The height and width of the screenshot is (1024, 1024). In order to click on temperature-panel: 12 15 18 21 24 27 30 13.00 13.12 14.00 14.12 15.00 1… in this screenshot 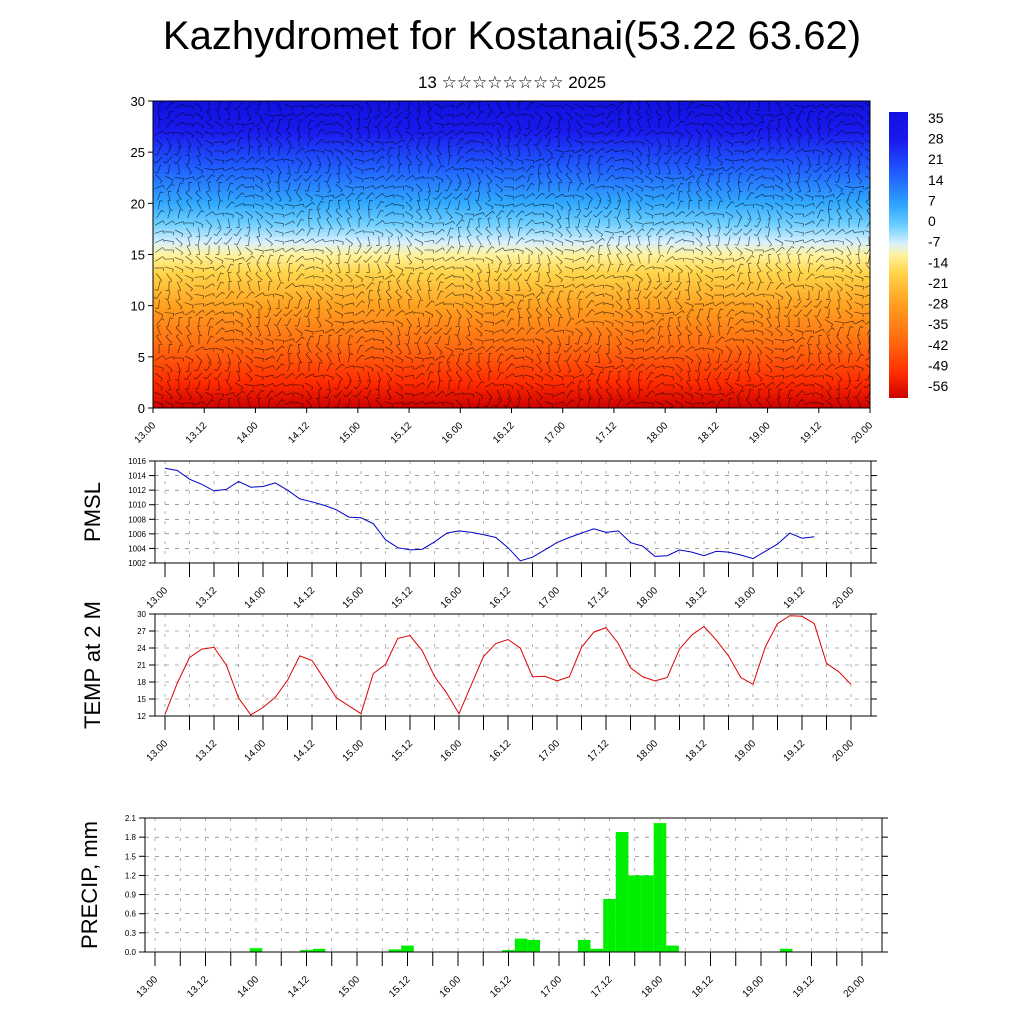, I will do `click(478, 682)`.